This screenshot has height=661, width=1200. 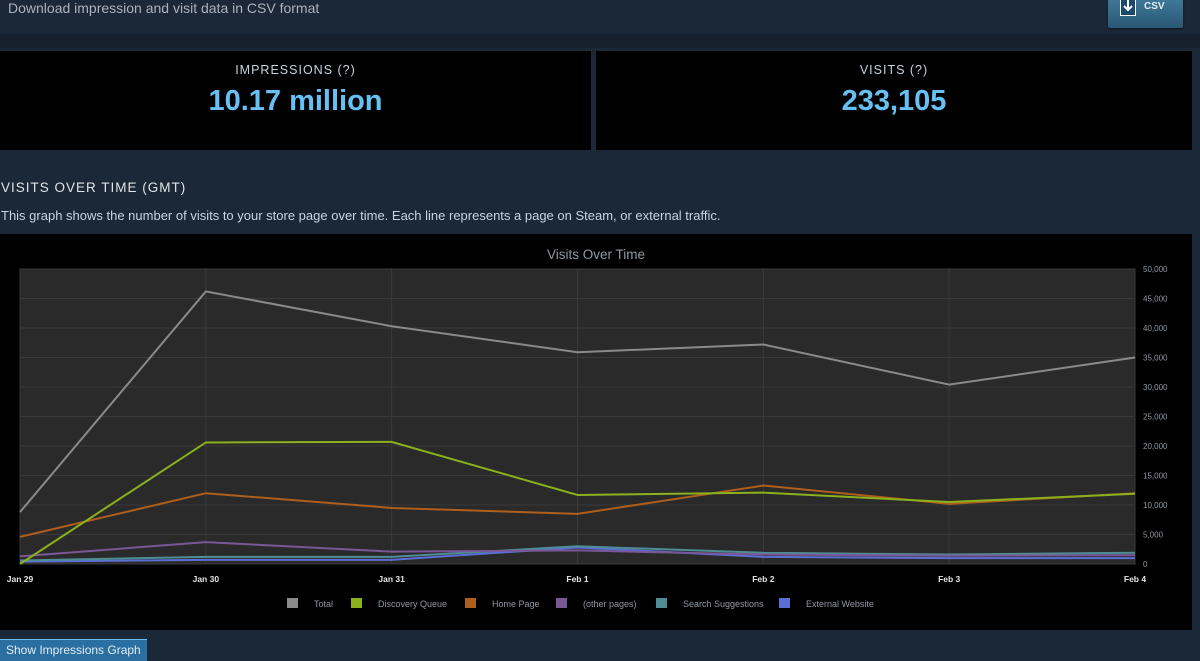 I want to click on x-tick-label: Jan 29, so click(x=20, y=579).